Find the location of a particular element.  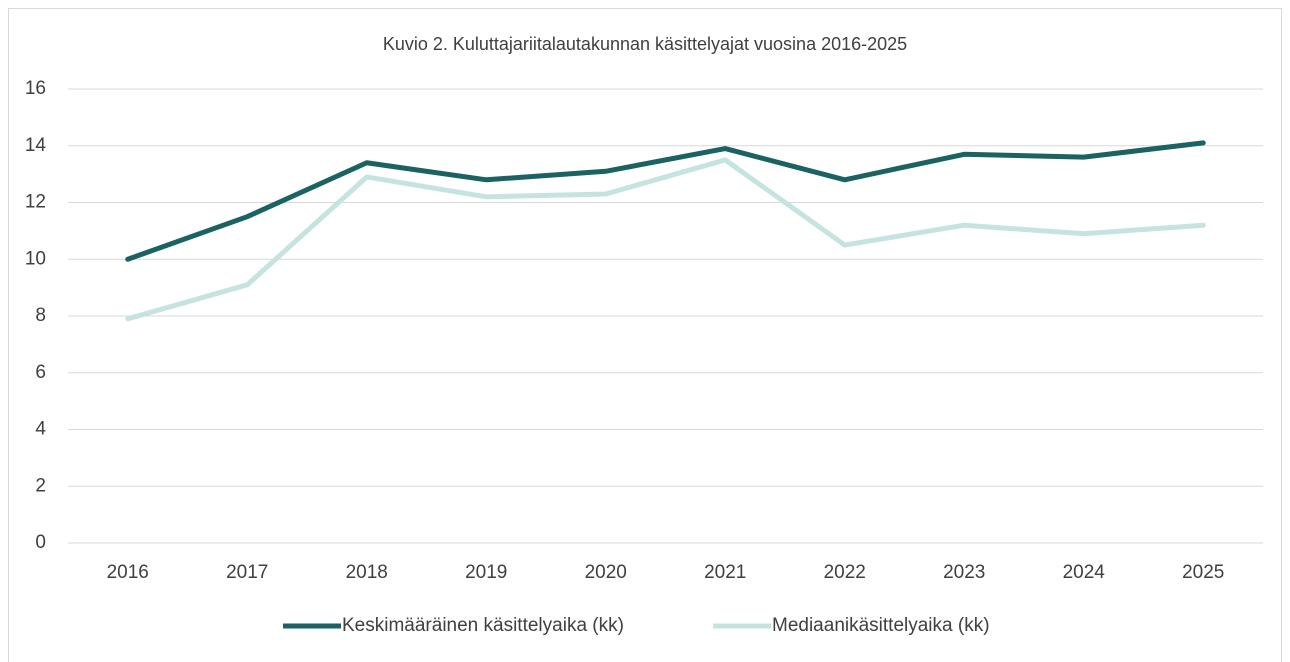

x-tick-label: 2024 is located at coordinates (1084, 572).